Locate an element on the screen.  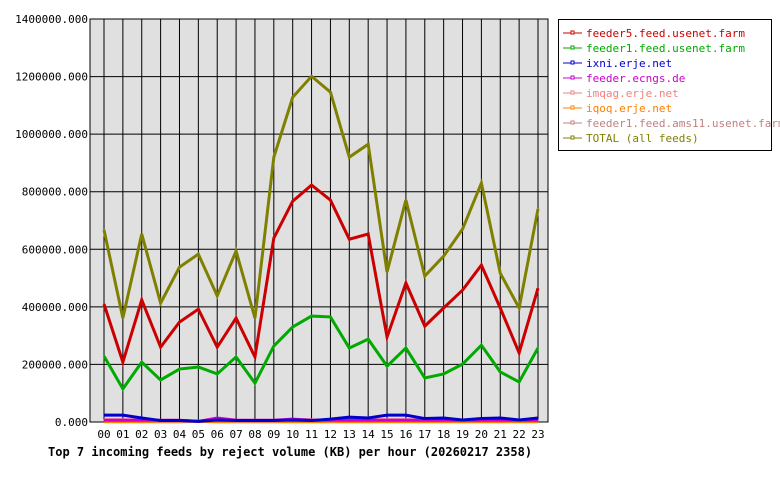
legend-label: feeder1.feed.ams11.usenet.farm is located at coordinates (683, 123).